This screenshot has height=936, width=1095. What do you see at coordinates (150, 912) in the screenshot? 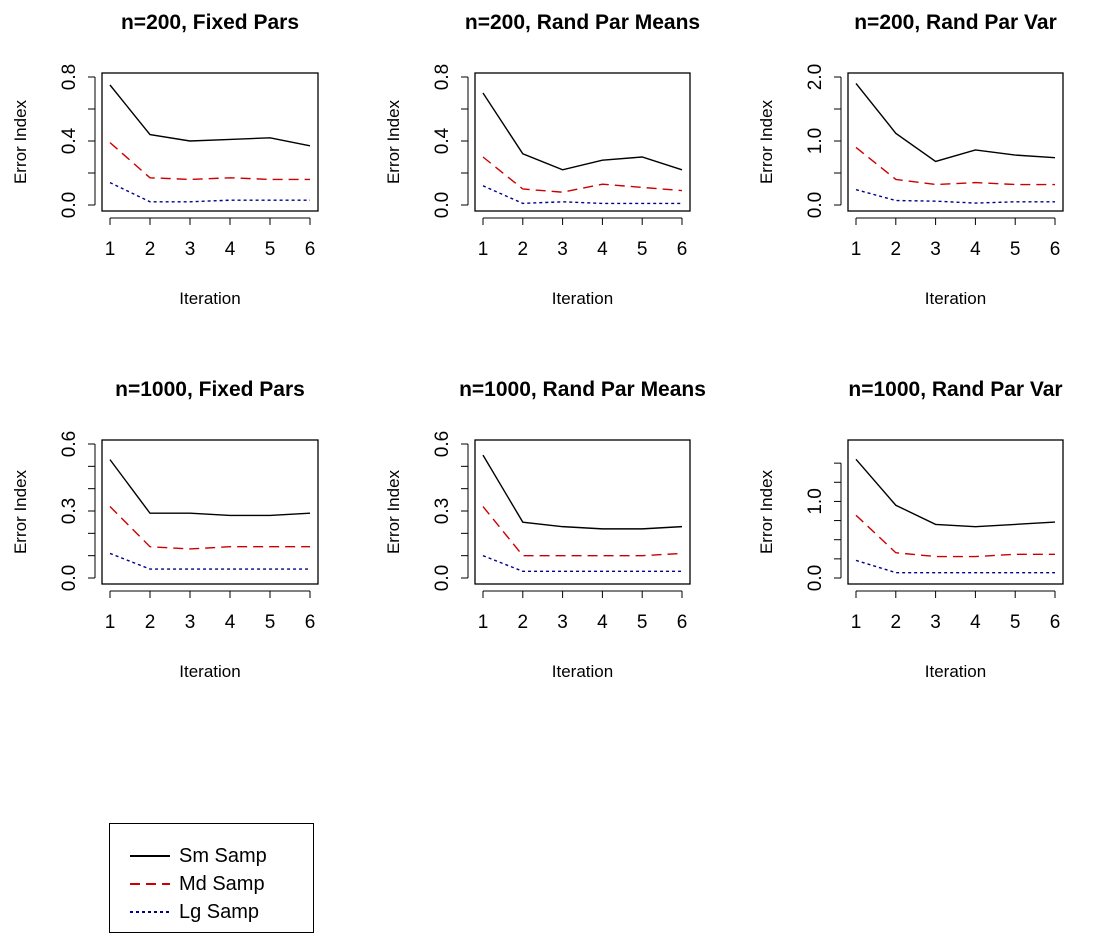
I see `legend-swatch-lg-samp` at bounding box center [150, 912].